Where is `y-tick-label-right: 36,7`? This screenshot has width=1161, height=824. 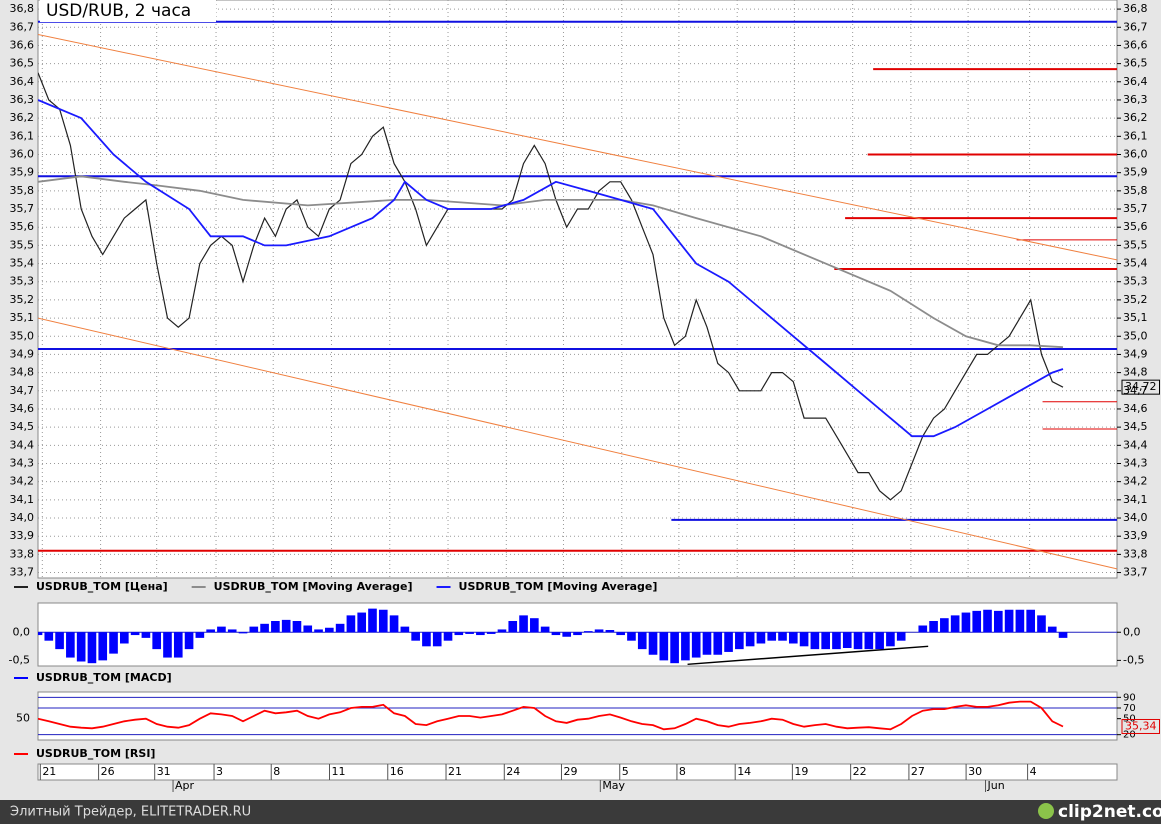
y-tick-label-right: 36,7 is located at coordinates (1135, 26).